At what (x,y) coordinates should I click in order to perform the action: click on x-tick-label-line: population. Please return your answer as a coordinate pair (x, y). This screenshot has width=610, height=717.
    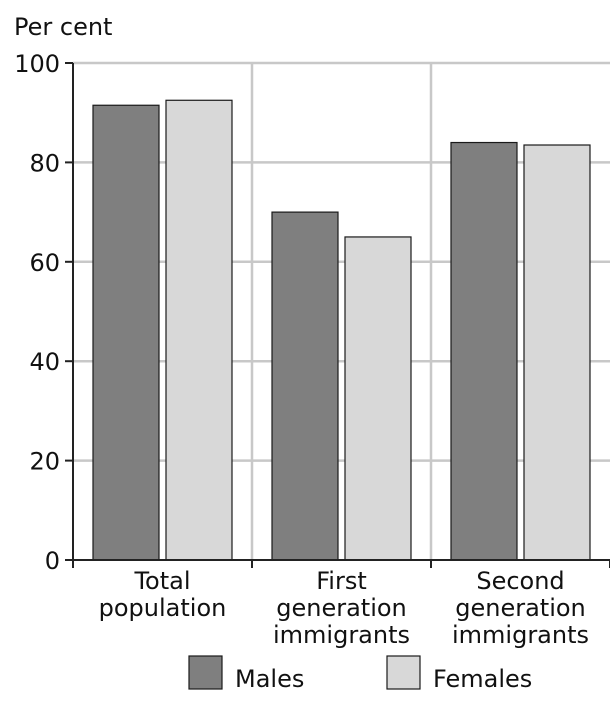
    Looking at the image, I should click on (163, 608).